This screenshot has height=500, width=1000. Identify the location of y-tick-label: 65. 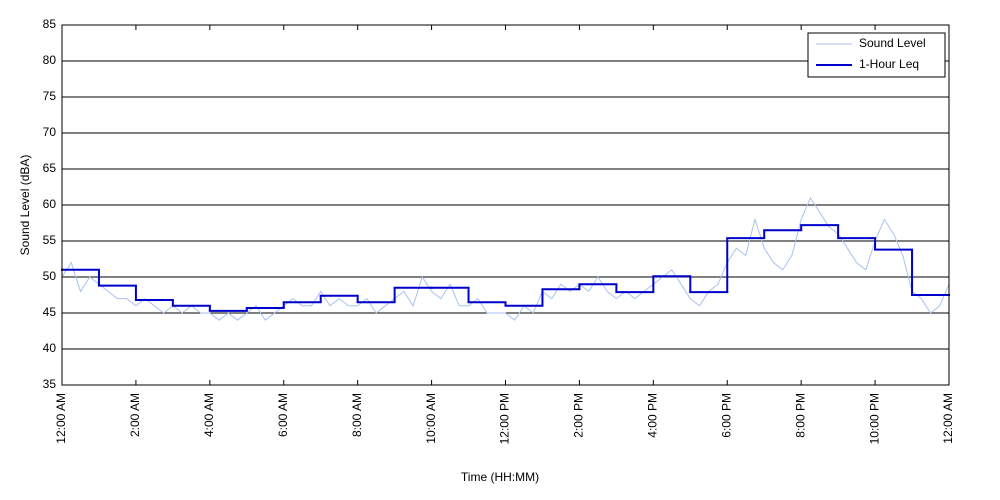
(50, 168).